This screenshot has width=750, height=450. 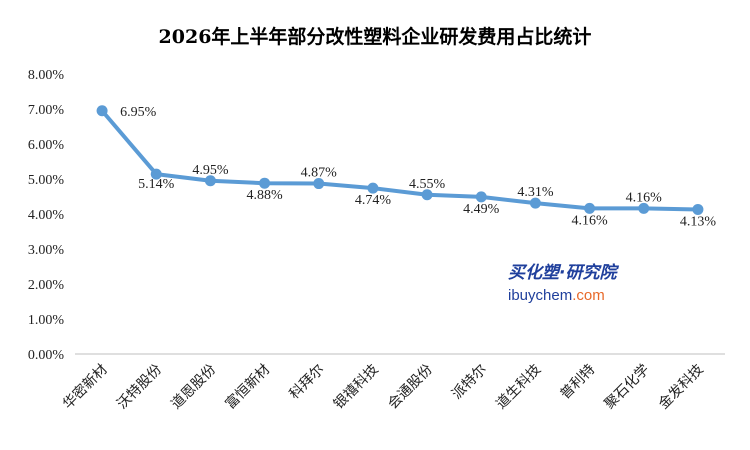 What do you see at coordinates (193, 387) in the screenshot?
I see `x-tick-label: 道恩股份` at bounding box center [193, 387].